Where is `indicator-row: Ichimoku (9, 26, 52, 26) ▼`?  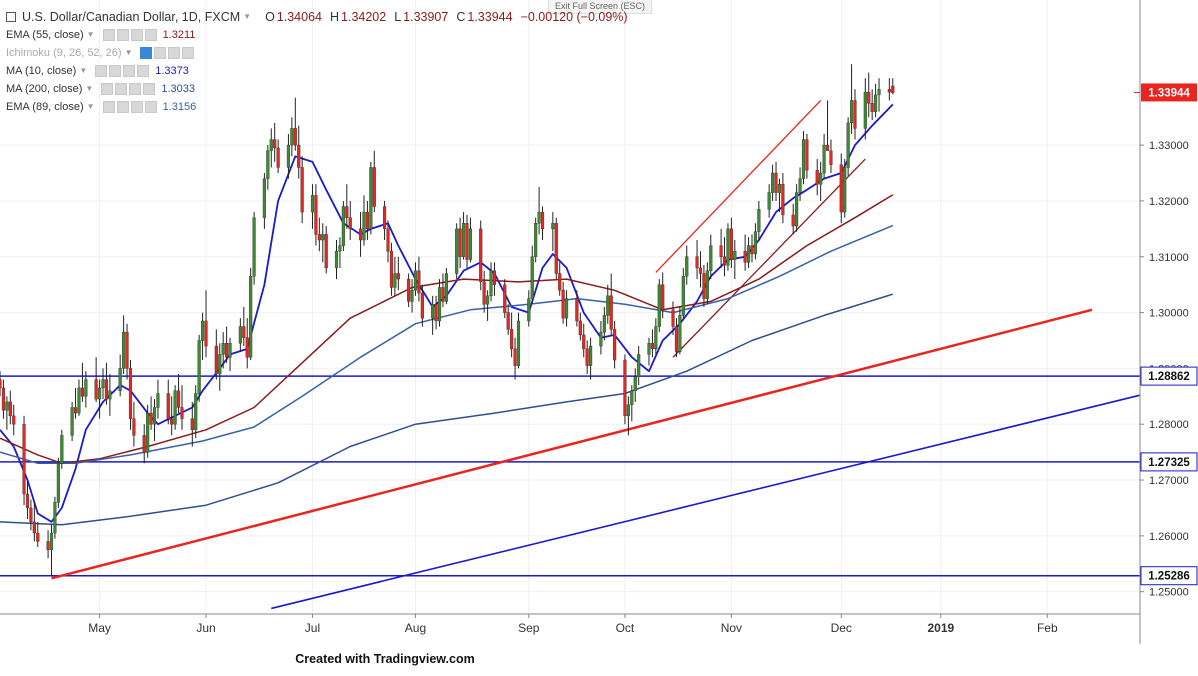
indicator-row: Ichimoku (9, 26, 52, 26) ▼ is located at coordinates (317, 53).